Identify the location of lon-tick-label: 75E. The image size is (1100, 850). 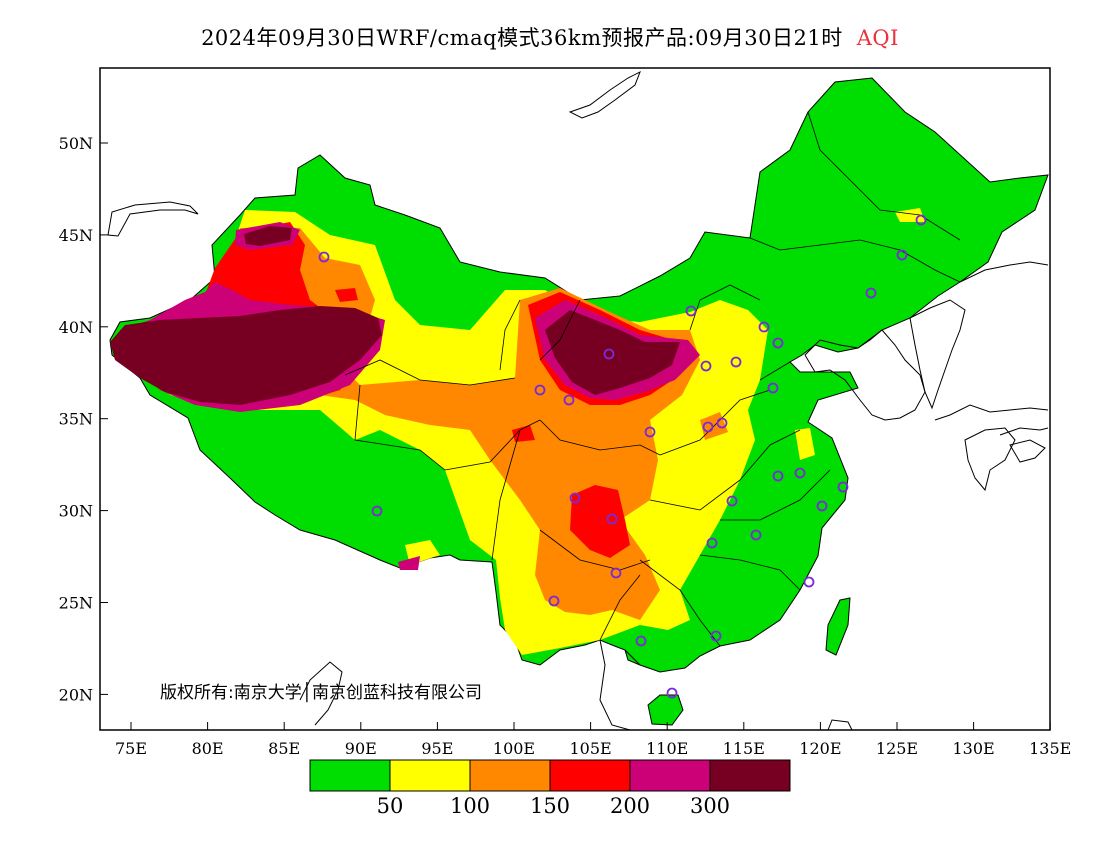
(131, 748).